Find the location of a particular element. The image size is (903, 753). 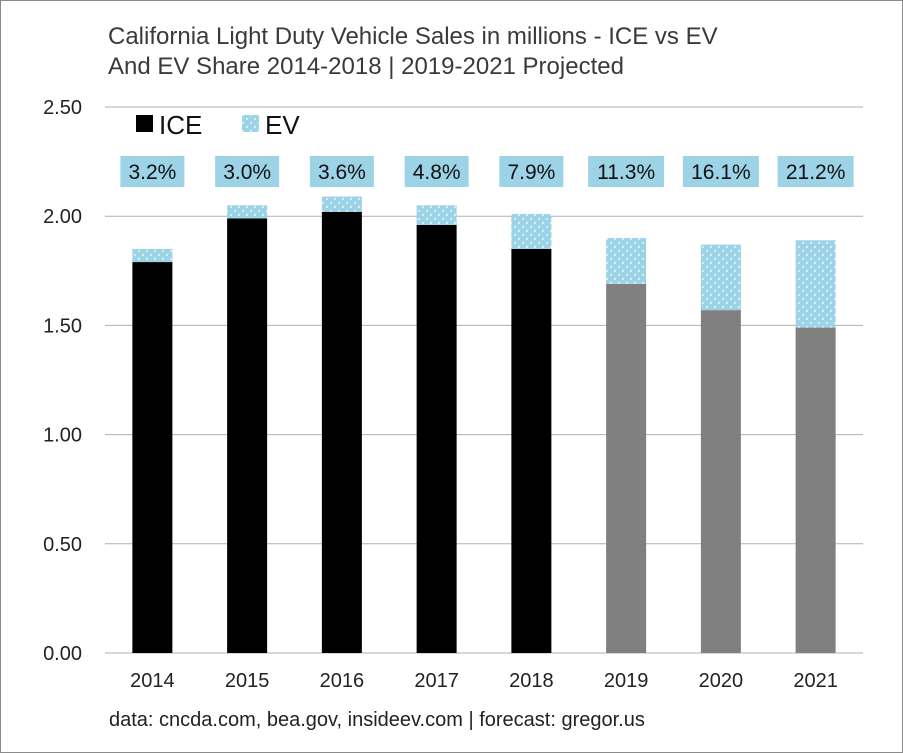

x-tick-label: 2019 is located at coordinates (626, 681).